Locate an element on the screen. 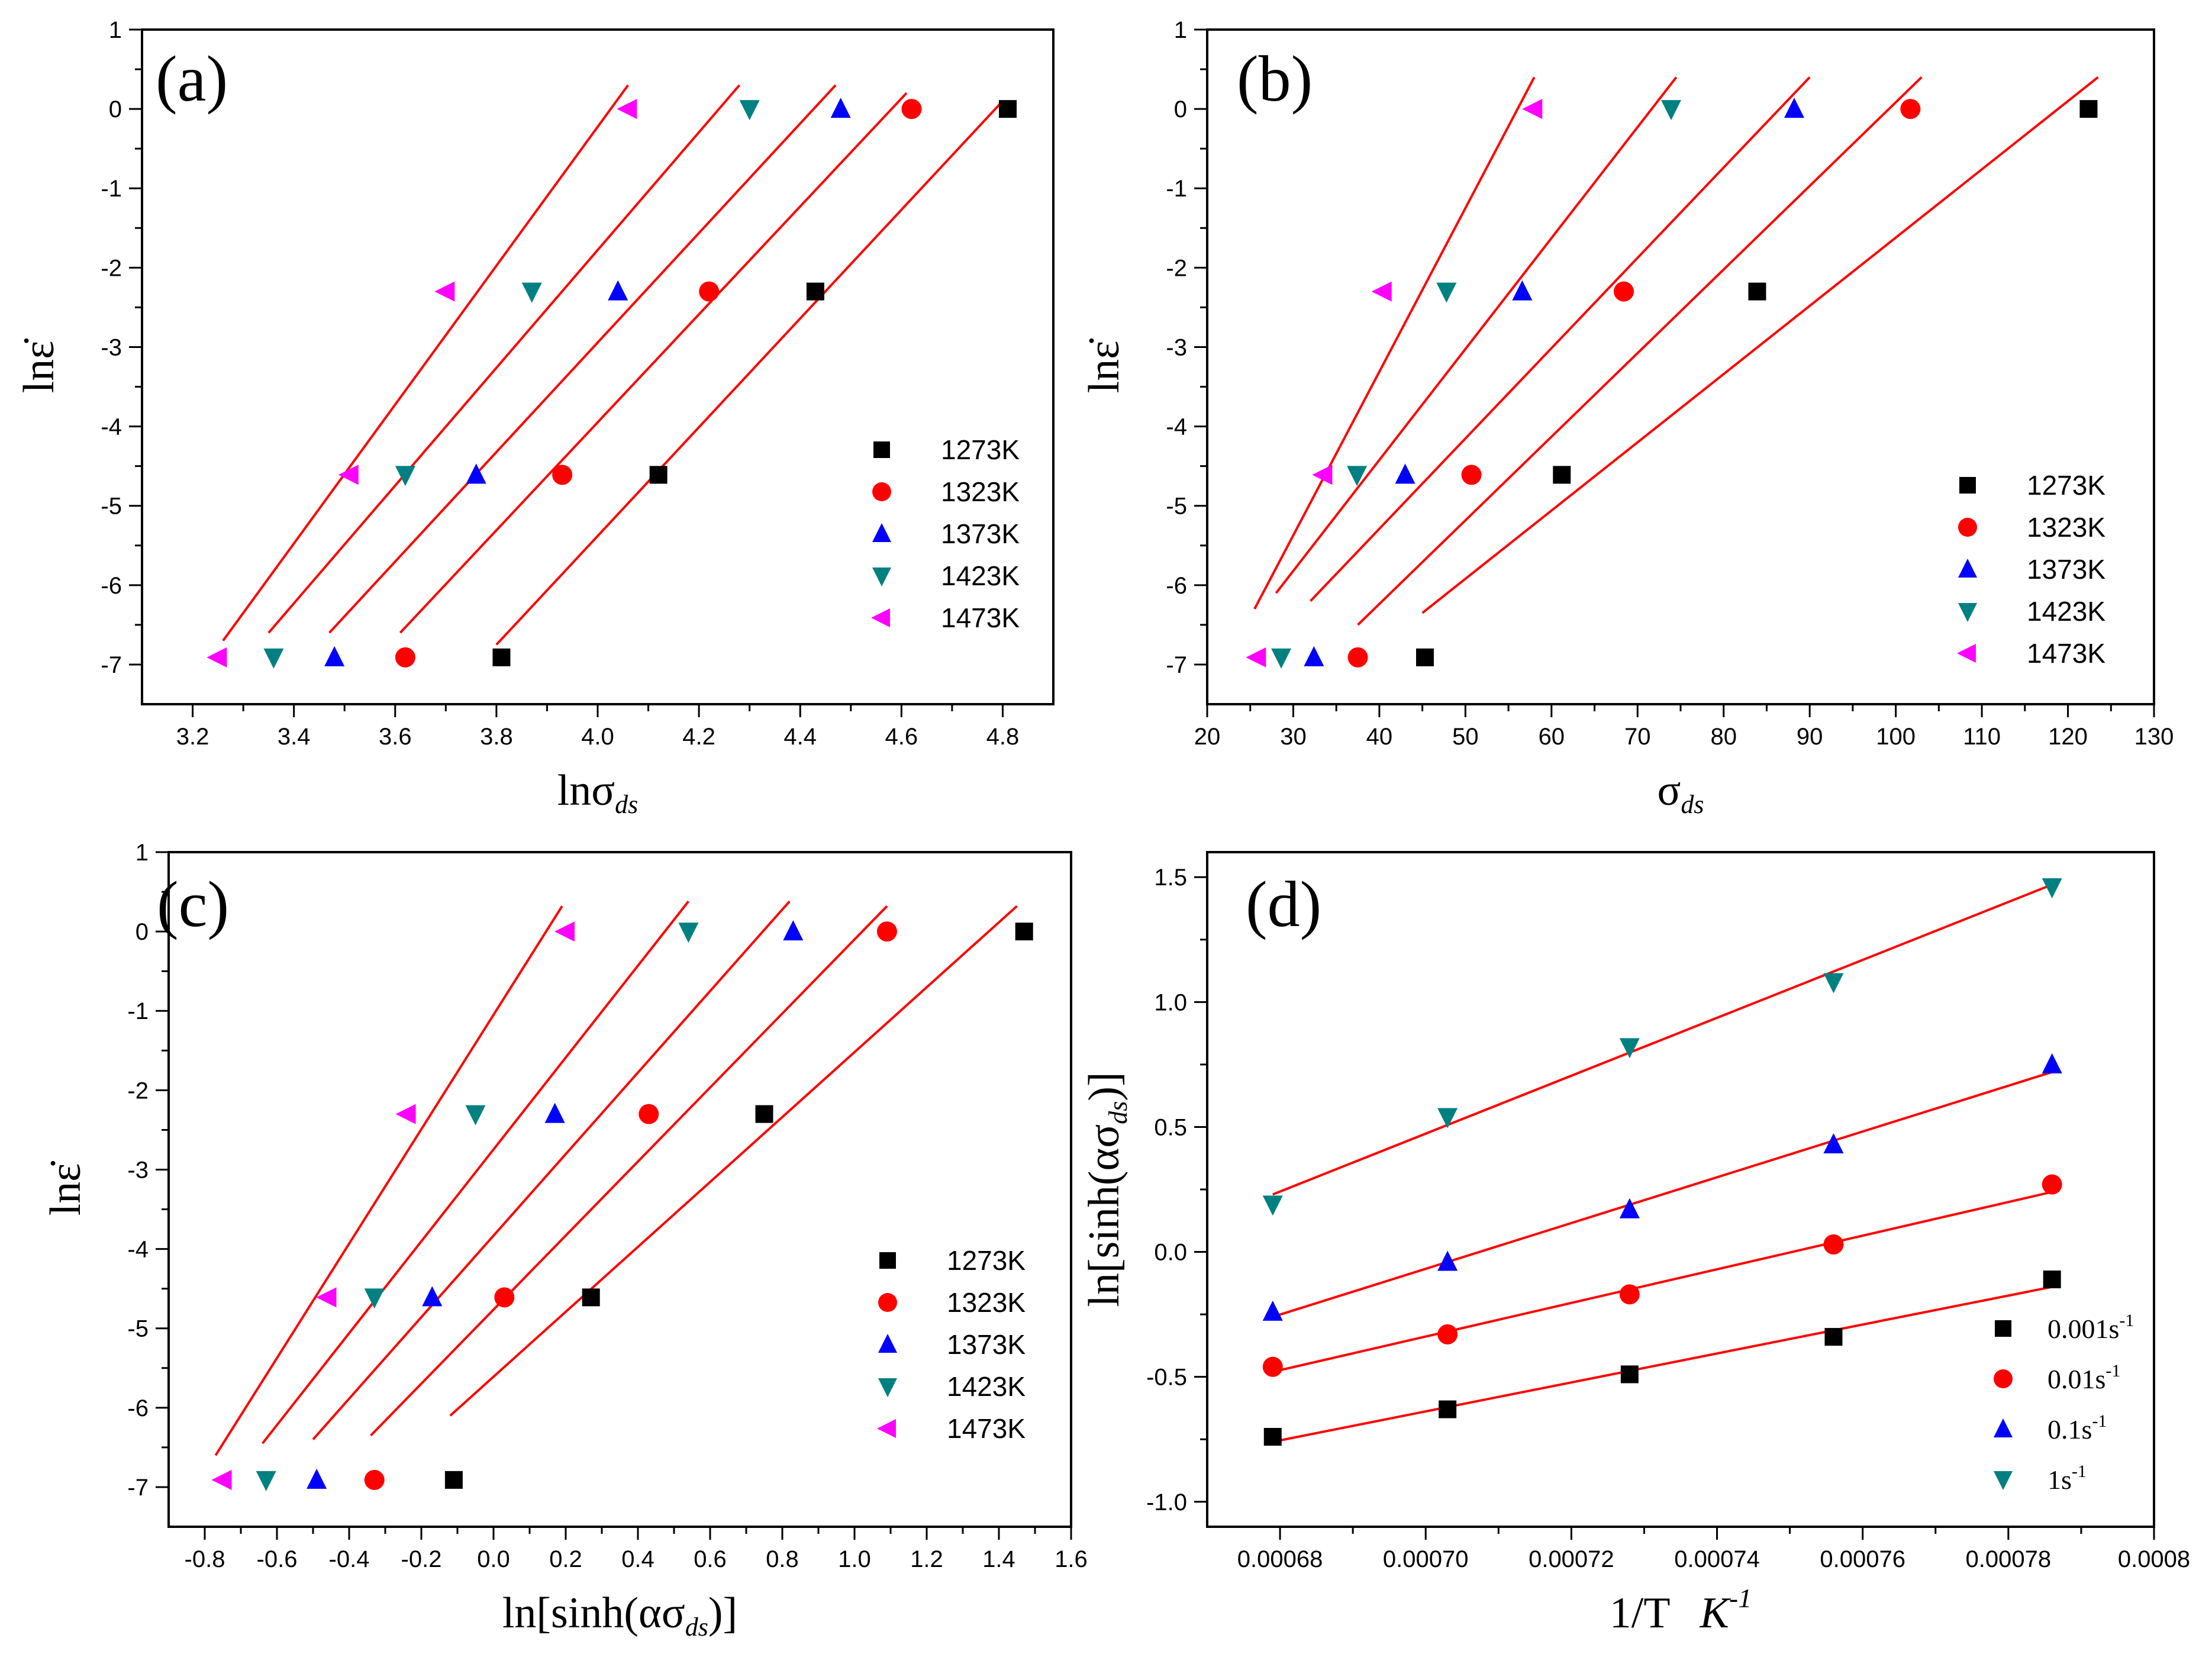 The image size is (2212, 1667). x-tick-label: 90 is located at coordinates (1810, 737).